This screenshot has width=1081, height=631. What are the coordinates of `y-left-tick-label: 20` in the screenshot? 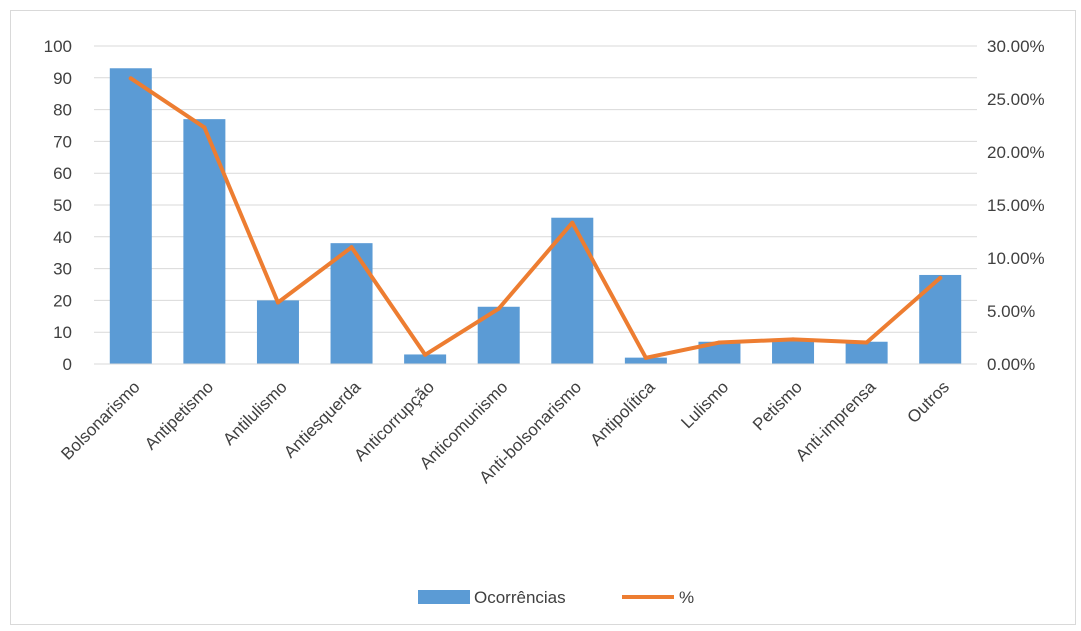 It's located at (62, 300).